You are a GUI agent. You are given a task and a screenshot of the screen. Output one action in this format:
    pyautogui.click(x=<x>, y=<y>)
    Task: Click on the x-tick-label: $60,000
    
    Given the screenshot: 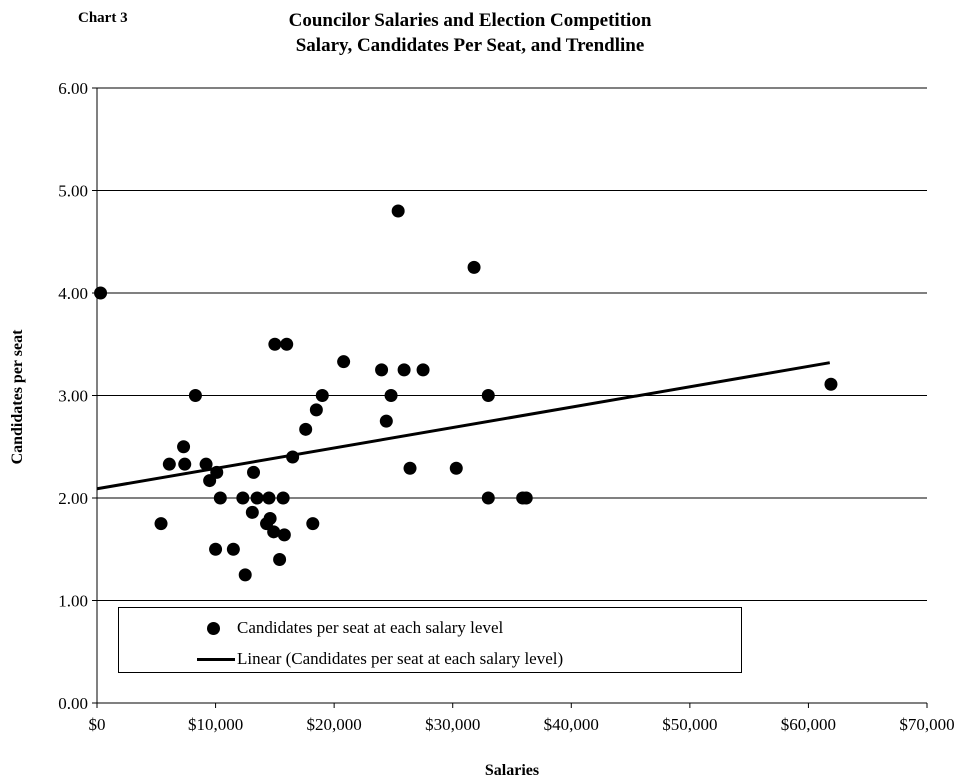 What is the action you would take?
    pyautogui.click(x=808, y=724)
    